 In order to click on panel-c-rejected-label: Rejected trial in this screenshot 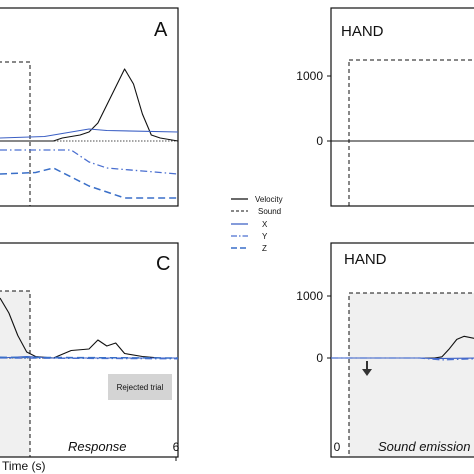, I will do `click(140, 387)`.